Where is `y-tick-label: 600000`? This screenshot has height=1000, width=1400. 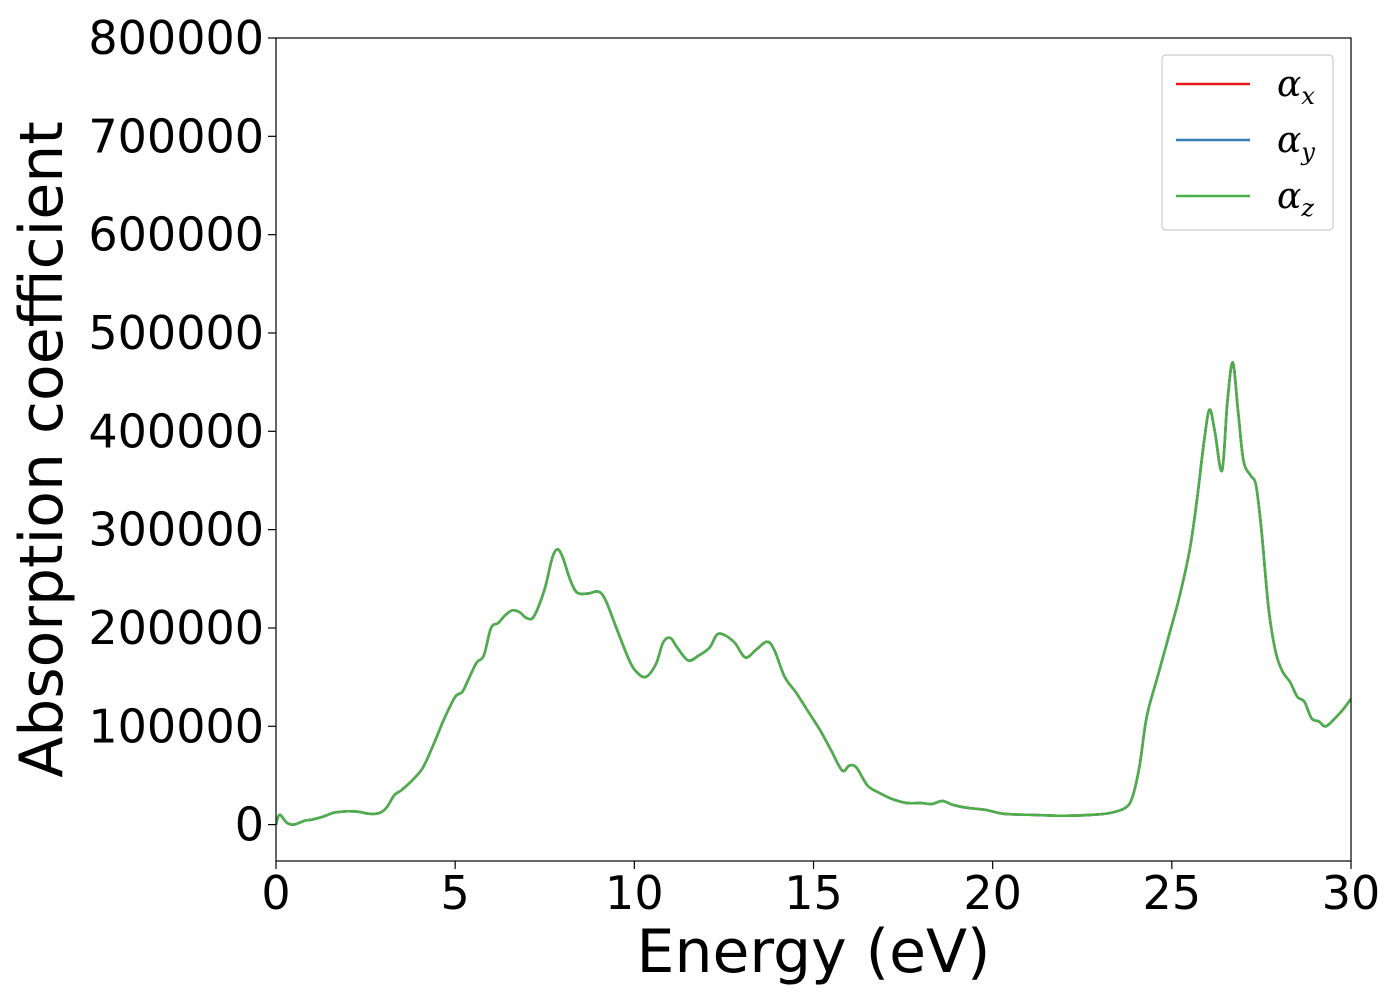
y-tick-label: 600000 is located at coordinates (176, 235).